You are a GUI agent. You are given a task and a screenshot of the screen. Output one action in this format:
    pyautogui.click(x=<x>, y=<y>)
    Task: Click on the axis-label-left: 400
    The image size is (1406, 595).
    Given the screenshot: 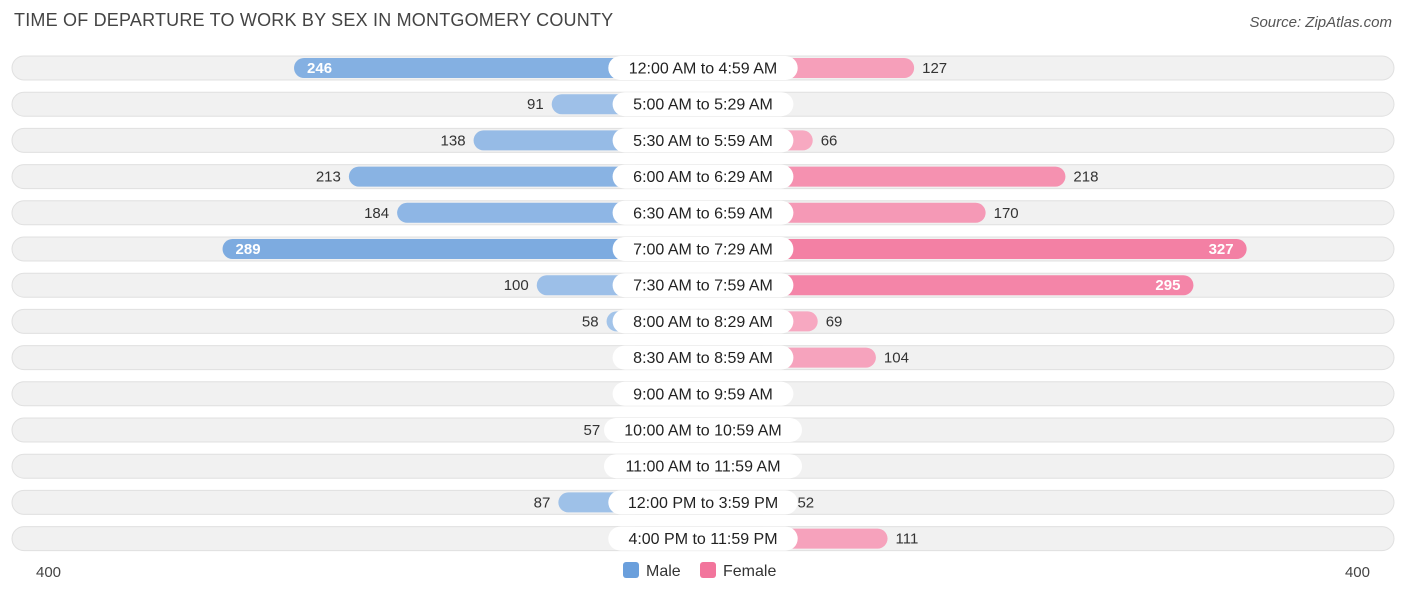 What is the action you would take?
    pyautogui.click(x=48, y=572)
    